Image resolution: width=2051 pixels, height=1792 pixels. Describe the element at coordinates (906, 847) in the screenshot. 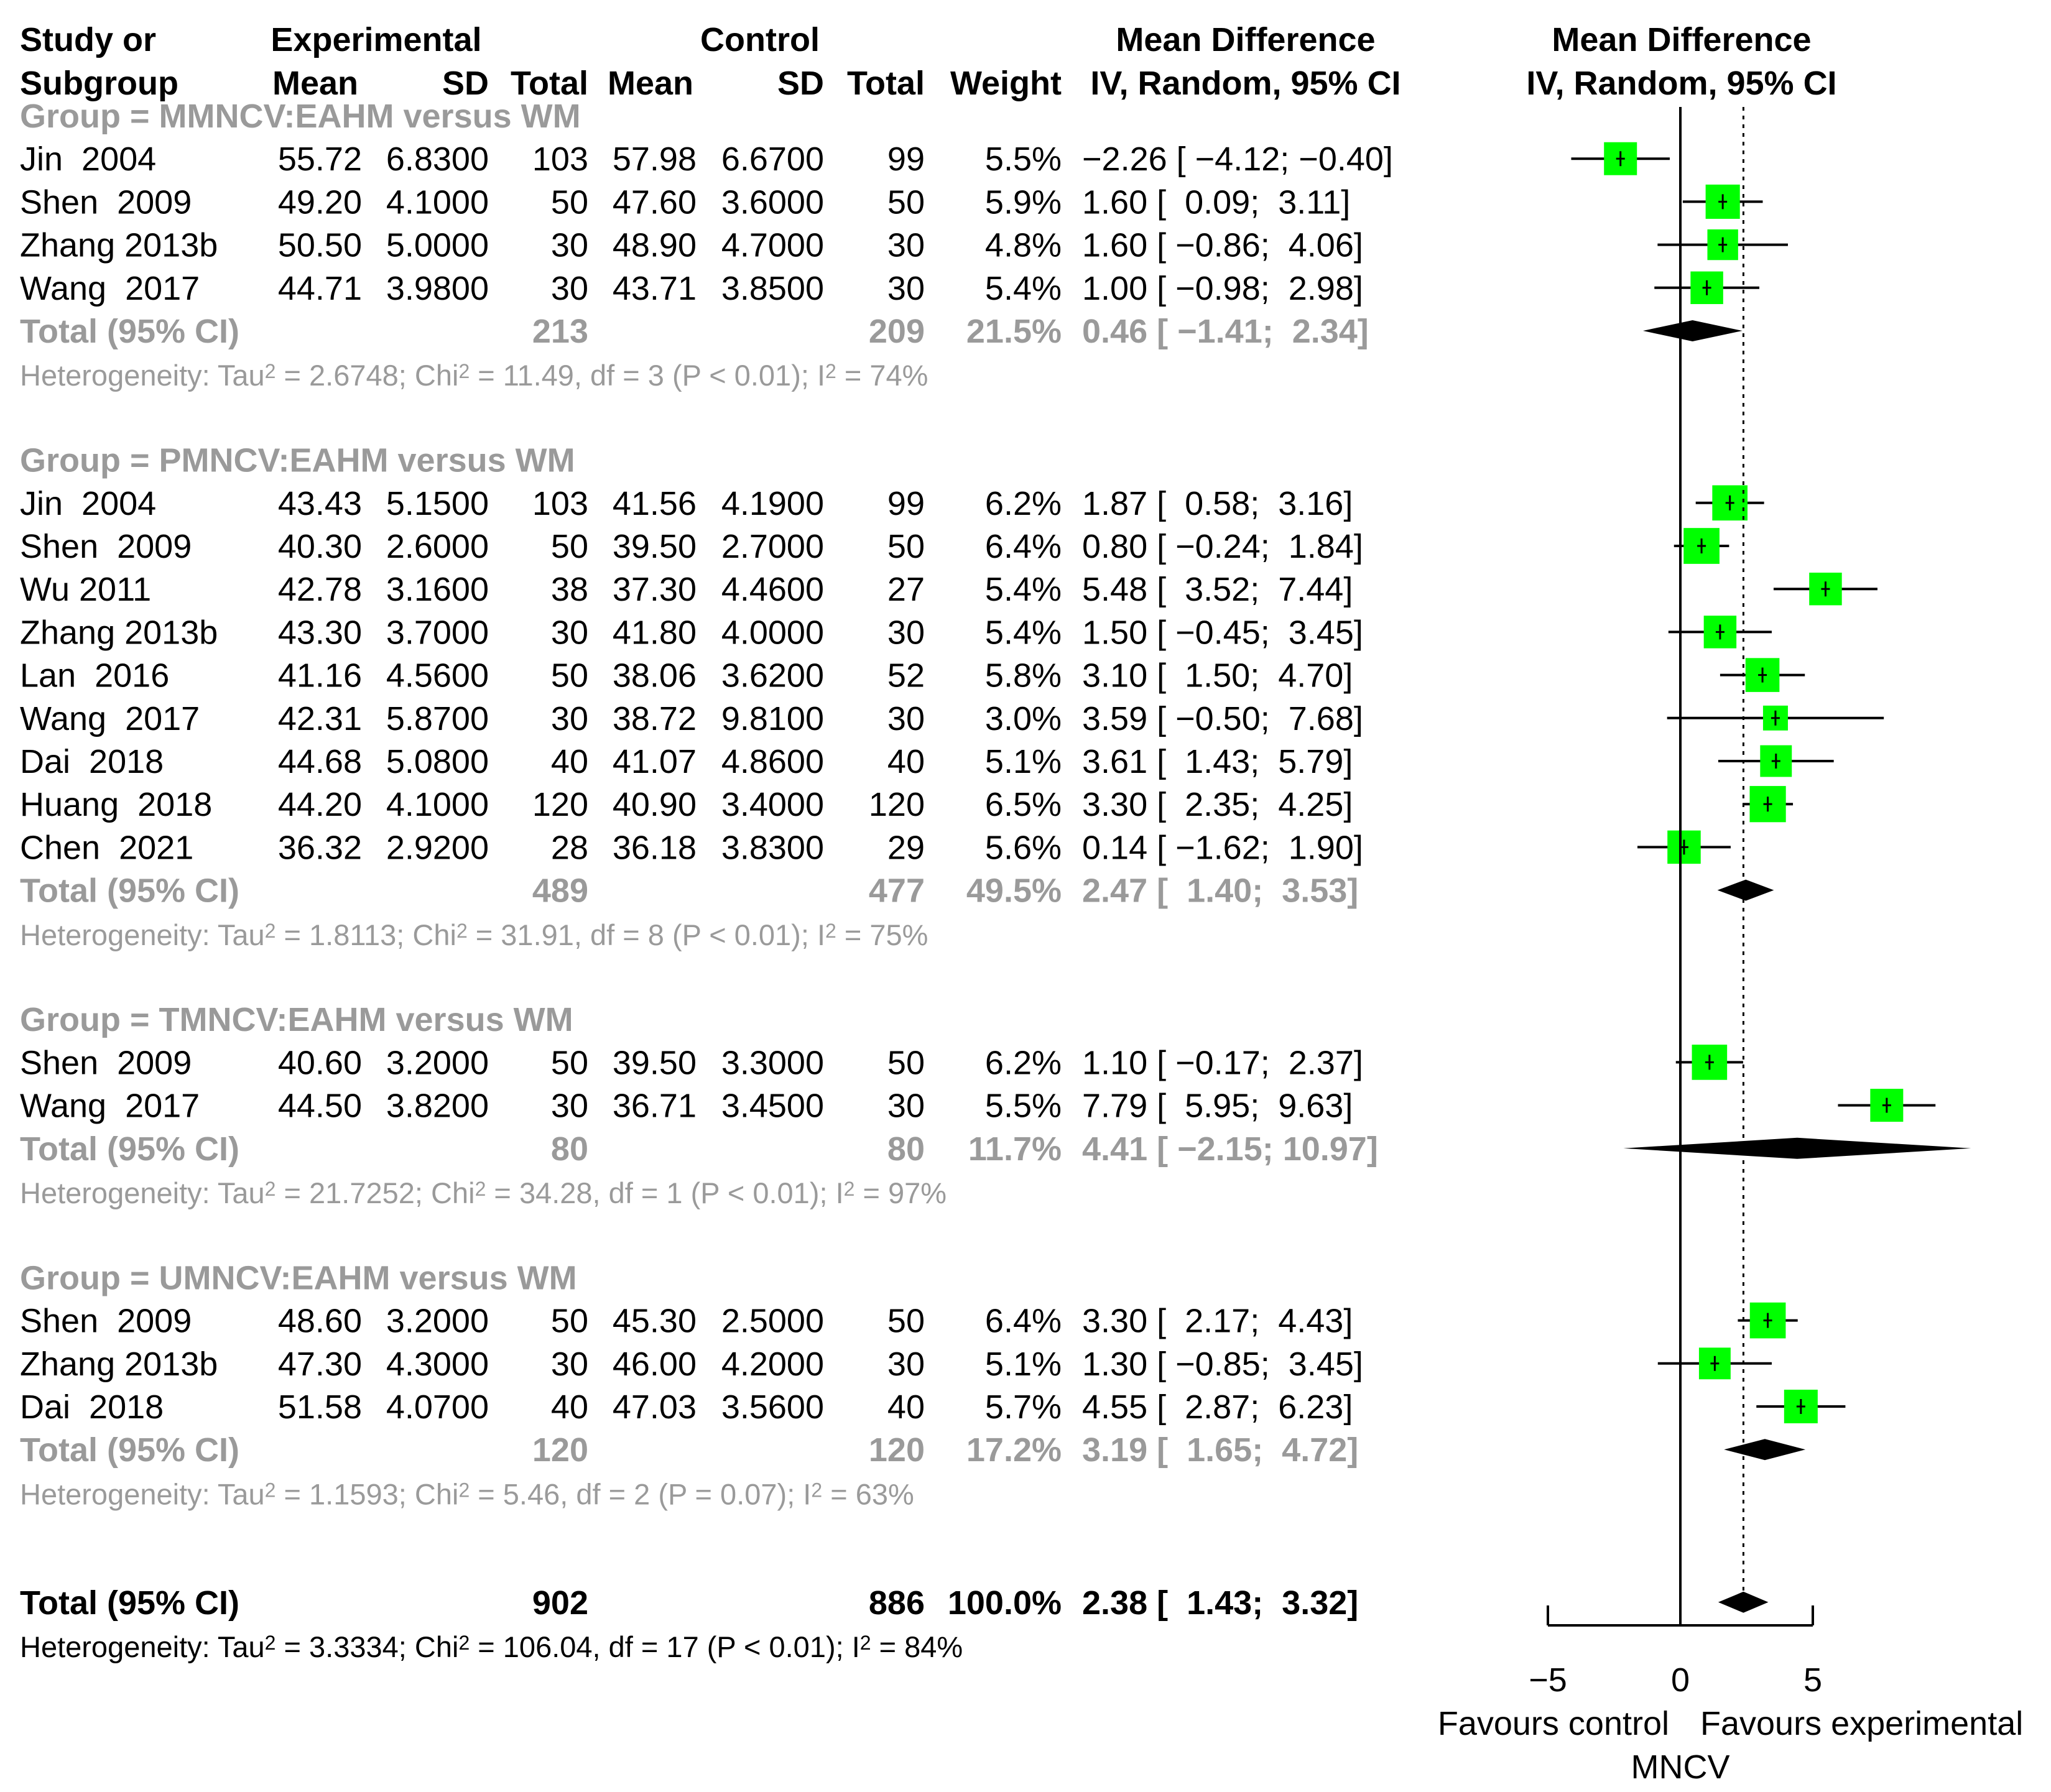

I see `ctrl-total: 29` at that location.